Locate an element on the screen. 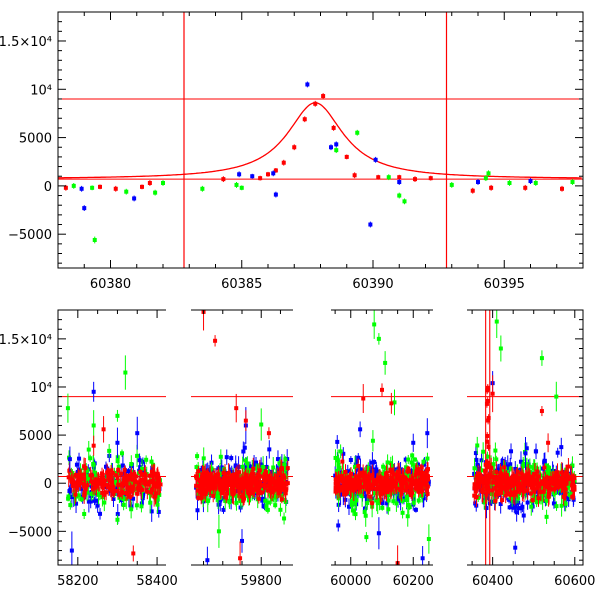  top-ytick-label: 5000 is located at coordinates (35, 139).